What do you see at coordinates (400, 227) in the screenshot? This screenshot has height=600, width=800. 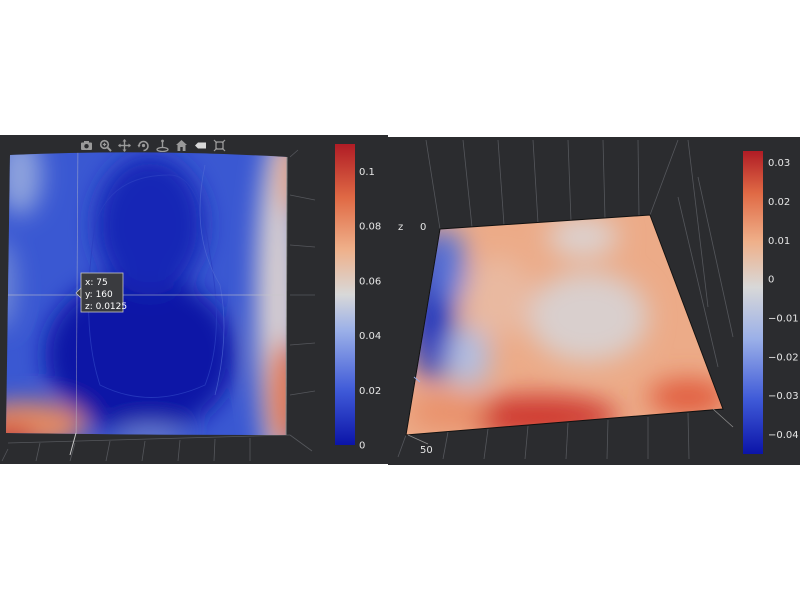 I see `z-axis-title: z` at bounding box center [400, 227].